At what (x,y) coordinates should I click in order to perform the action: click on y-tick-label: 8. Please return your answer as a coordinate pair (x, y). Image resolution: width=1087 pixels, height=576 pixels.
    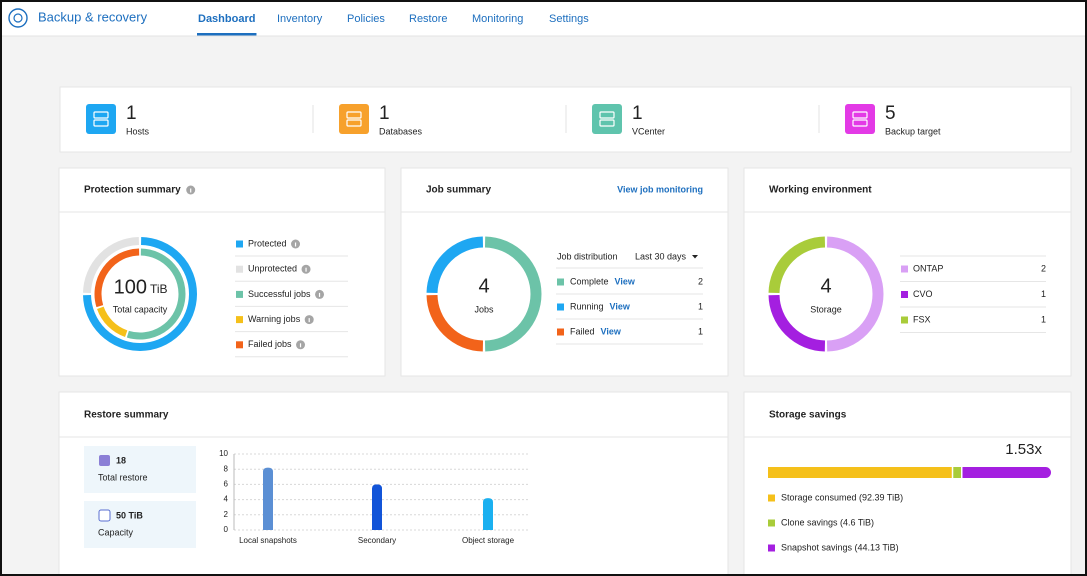
    Looking at the image, I should click on (226, 468).